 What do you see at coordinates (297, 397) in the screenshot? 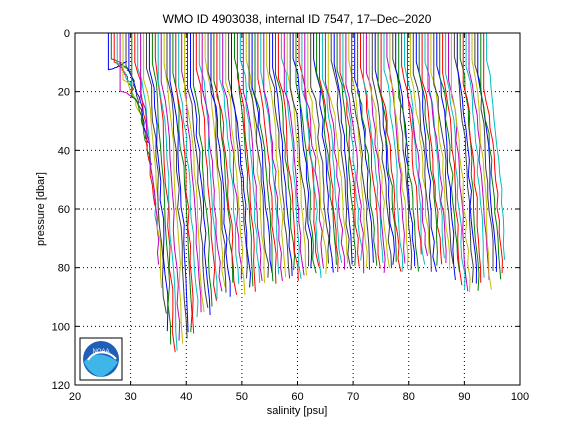
I see `x-tick-label: 60` at bounding box center [297, 397].